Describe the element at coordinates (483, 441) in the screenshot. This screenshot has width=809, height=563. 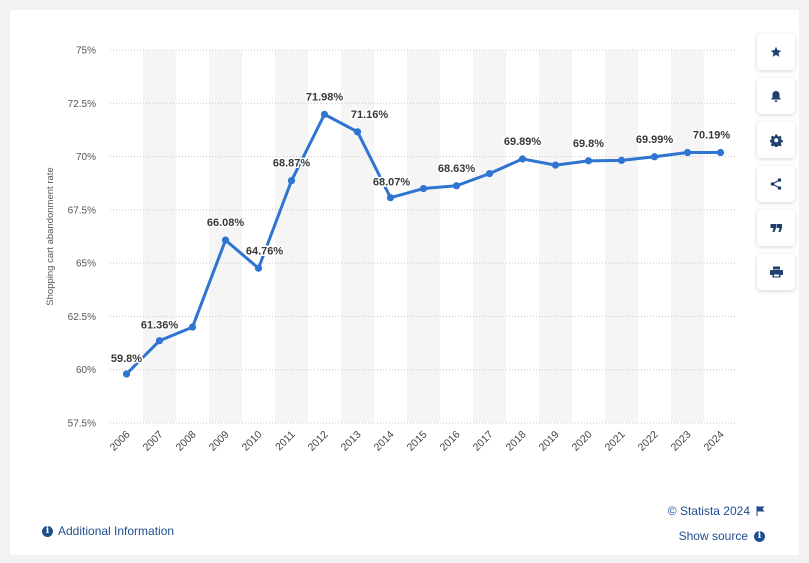
I see `x-tick-label: 2017` at that location.